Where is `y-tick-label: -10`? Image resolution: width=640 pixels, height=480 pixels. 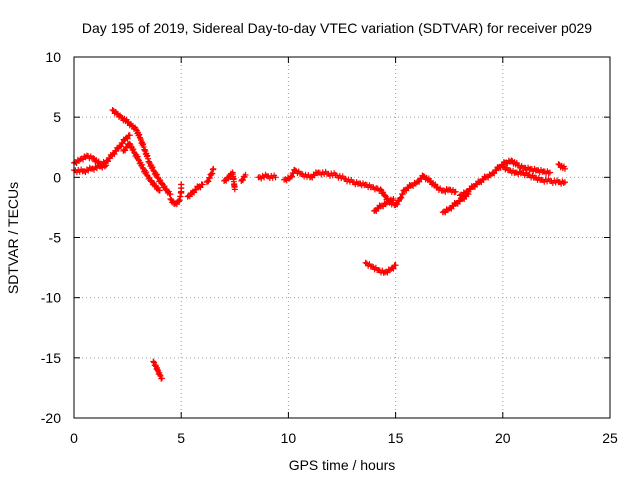 y-tick-label: -10 is located at coordinates (51, 298).